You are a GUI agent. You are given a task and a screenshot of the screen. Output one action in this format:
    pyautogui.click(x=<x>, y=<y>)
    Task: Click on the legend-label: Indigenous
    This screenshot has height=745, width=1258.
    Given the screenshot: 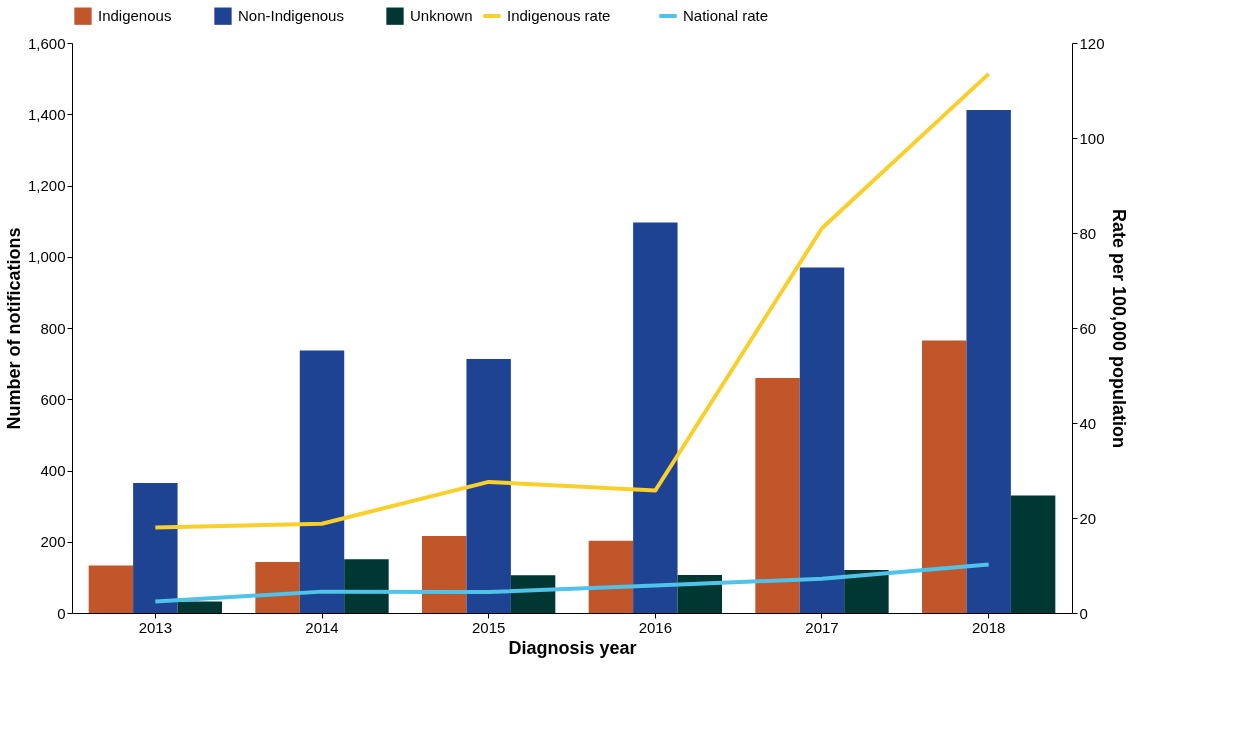 What is the action you would take?
    pyautogui.click(x=135, y=16)
    